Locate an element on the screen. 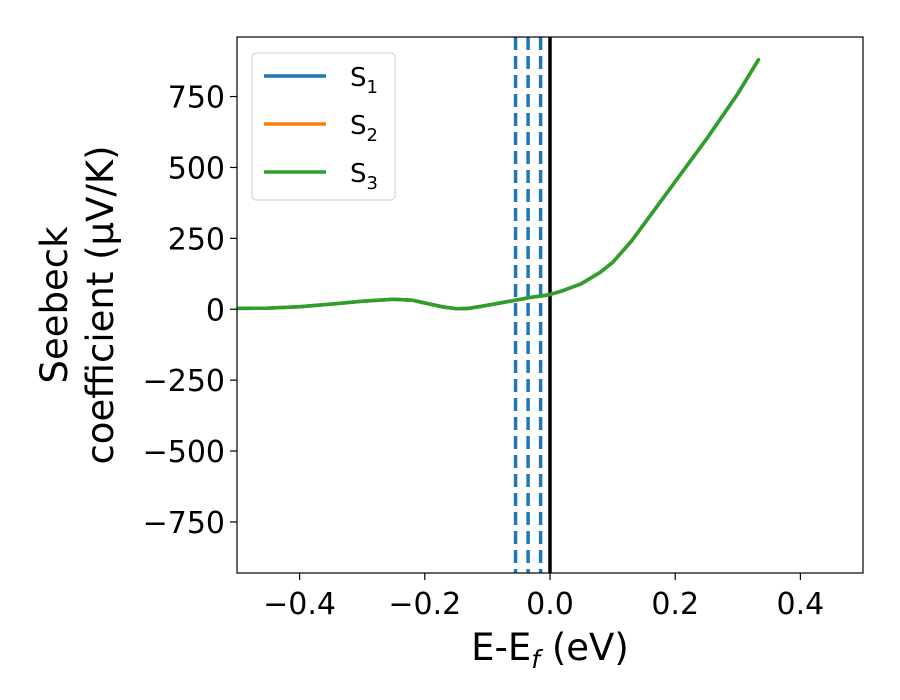 This screenshot has height=700, width=900. legend-label-1: S1 is located at coordinates (364, 80).